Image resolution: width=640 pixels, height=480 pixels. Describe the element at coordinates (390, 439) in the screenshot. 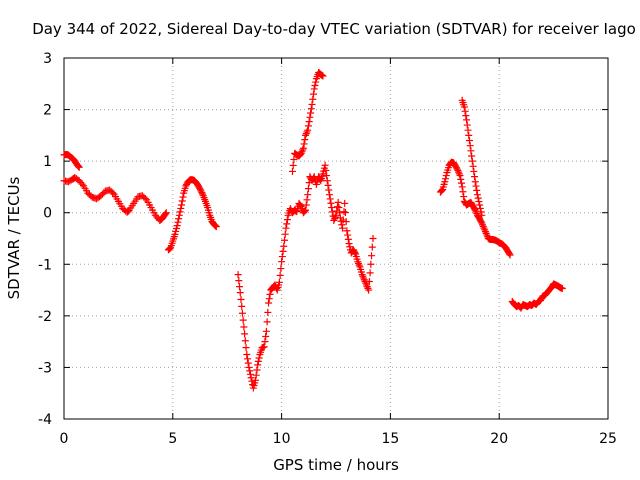

I see `x-tick-label: 15` at that location.